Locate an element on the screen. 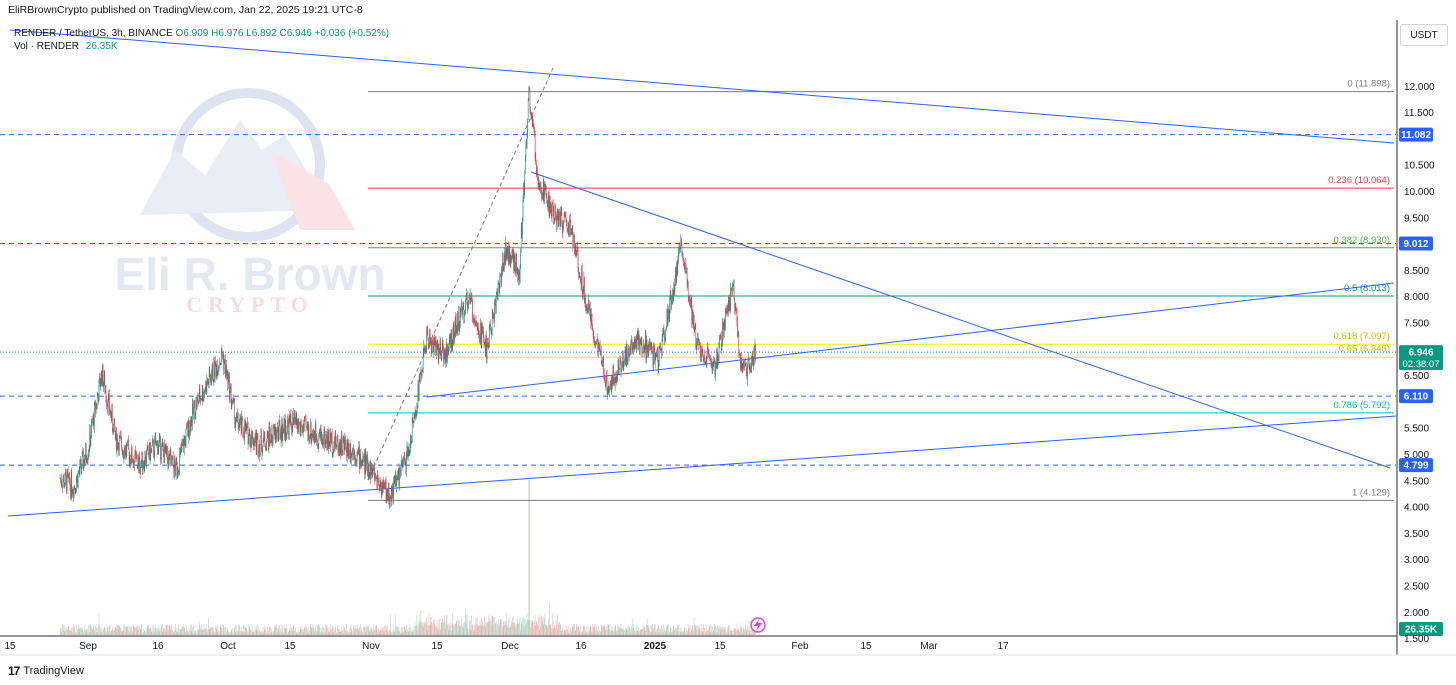  price-tick-label: 9.500 is located at coordinates (1416, 218).